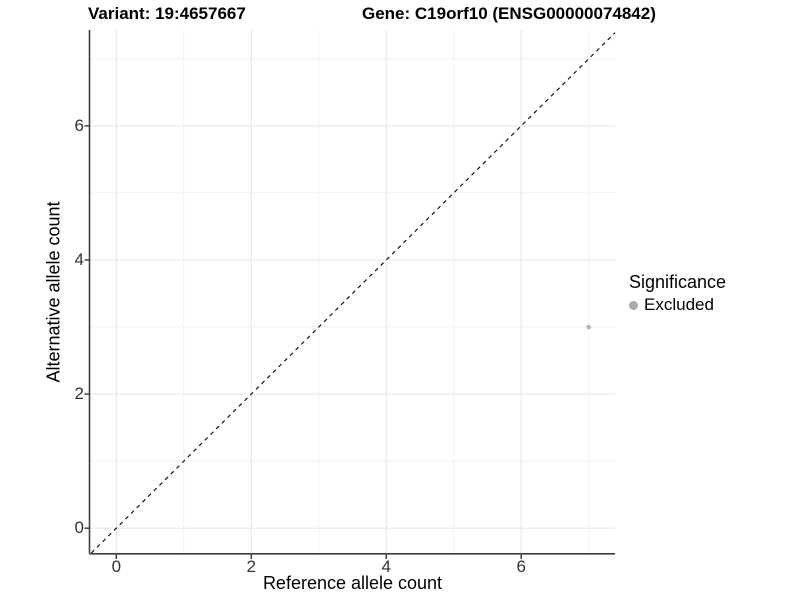 This screenshot has width=800, height=600. Describe the element at coordinates (53, 292) in the screenshot. I see `y-axis-title: Alternative allele count` at that location.